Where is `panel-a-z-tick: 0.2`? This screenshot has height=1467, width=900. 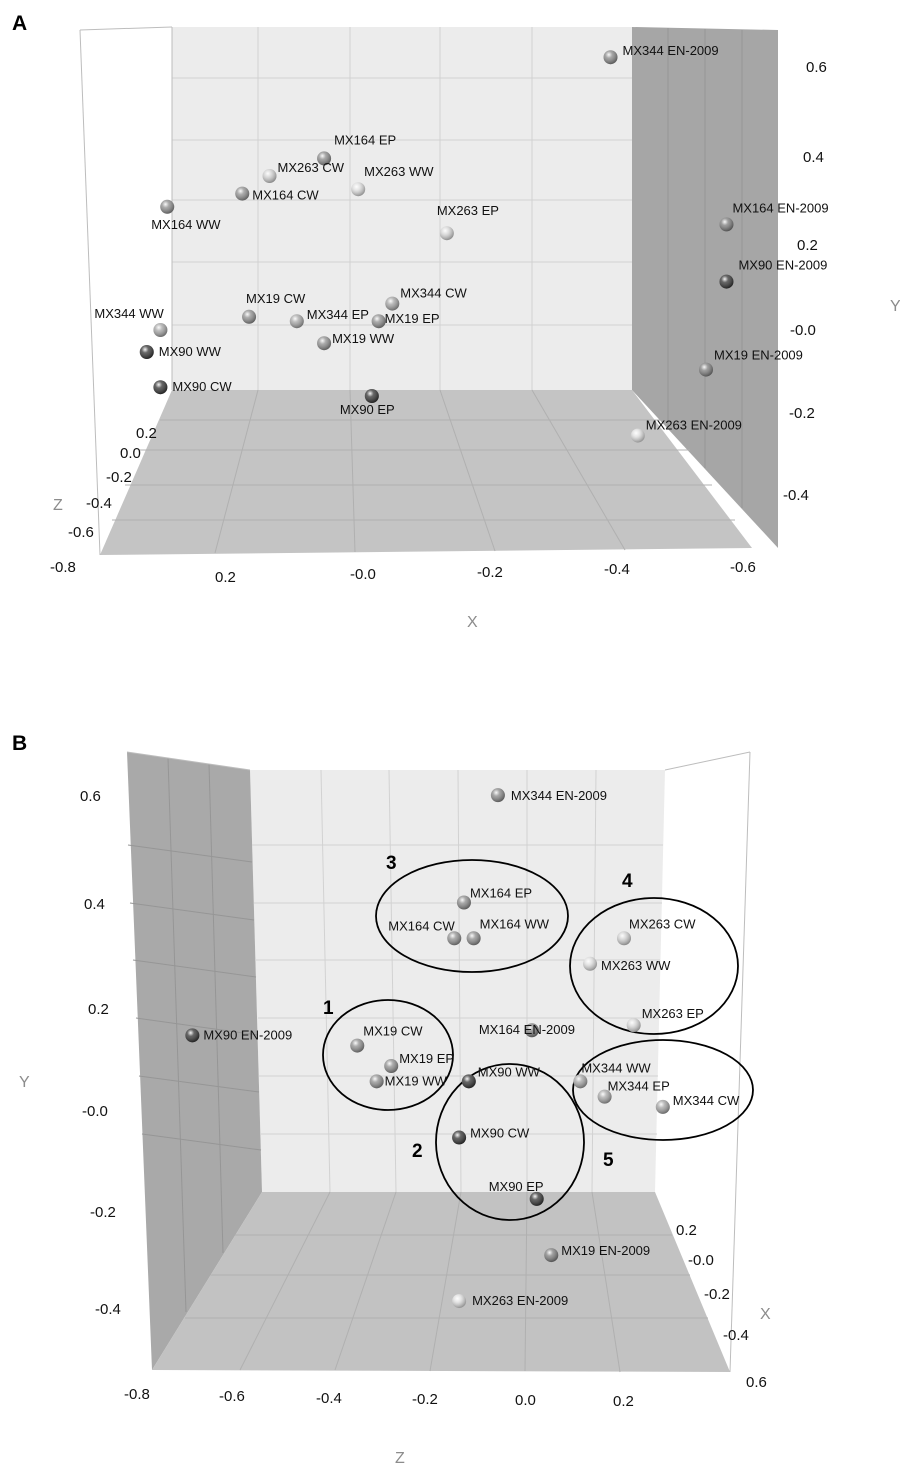
panel-a-z-tick: 0.2 is located at coordinates (146, 433).